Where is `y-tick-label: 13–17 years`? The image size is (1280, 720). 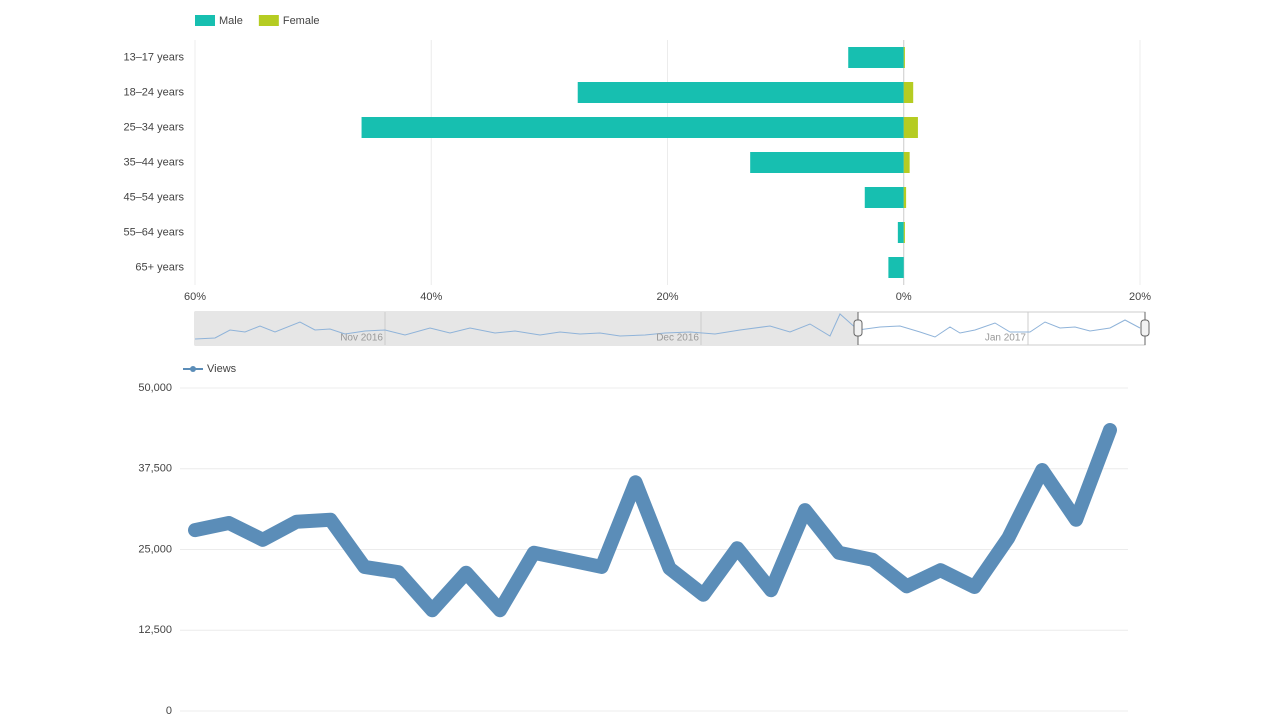
y-tick-label: 13–17 years is located at coordinates (153, 57).